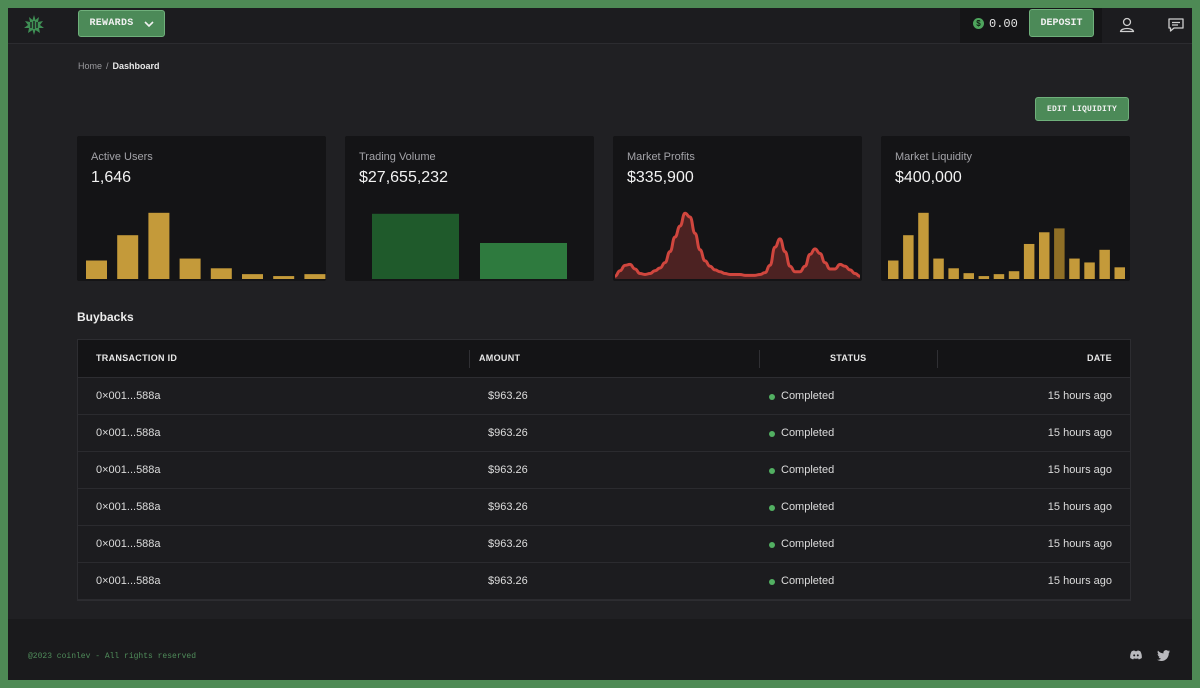  What do you see at coordinates (105, 317) in the screenshot?
I see `section-title-buybacks: Buybacks` at bounding box center [105, 317].